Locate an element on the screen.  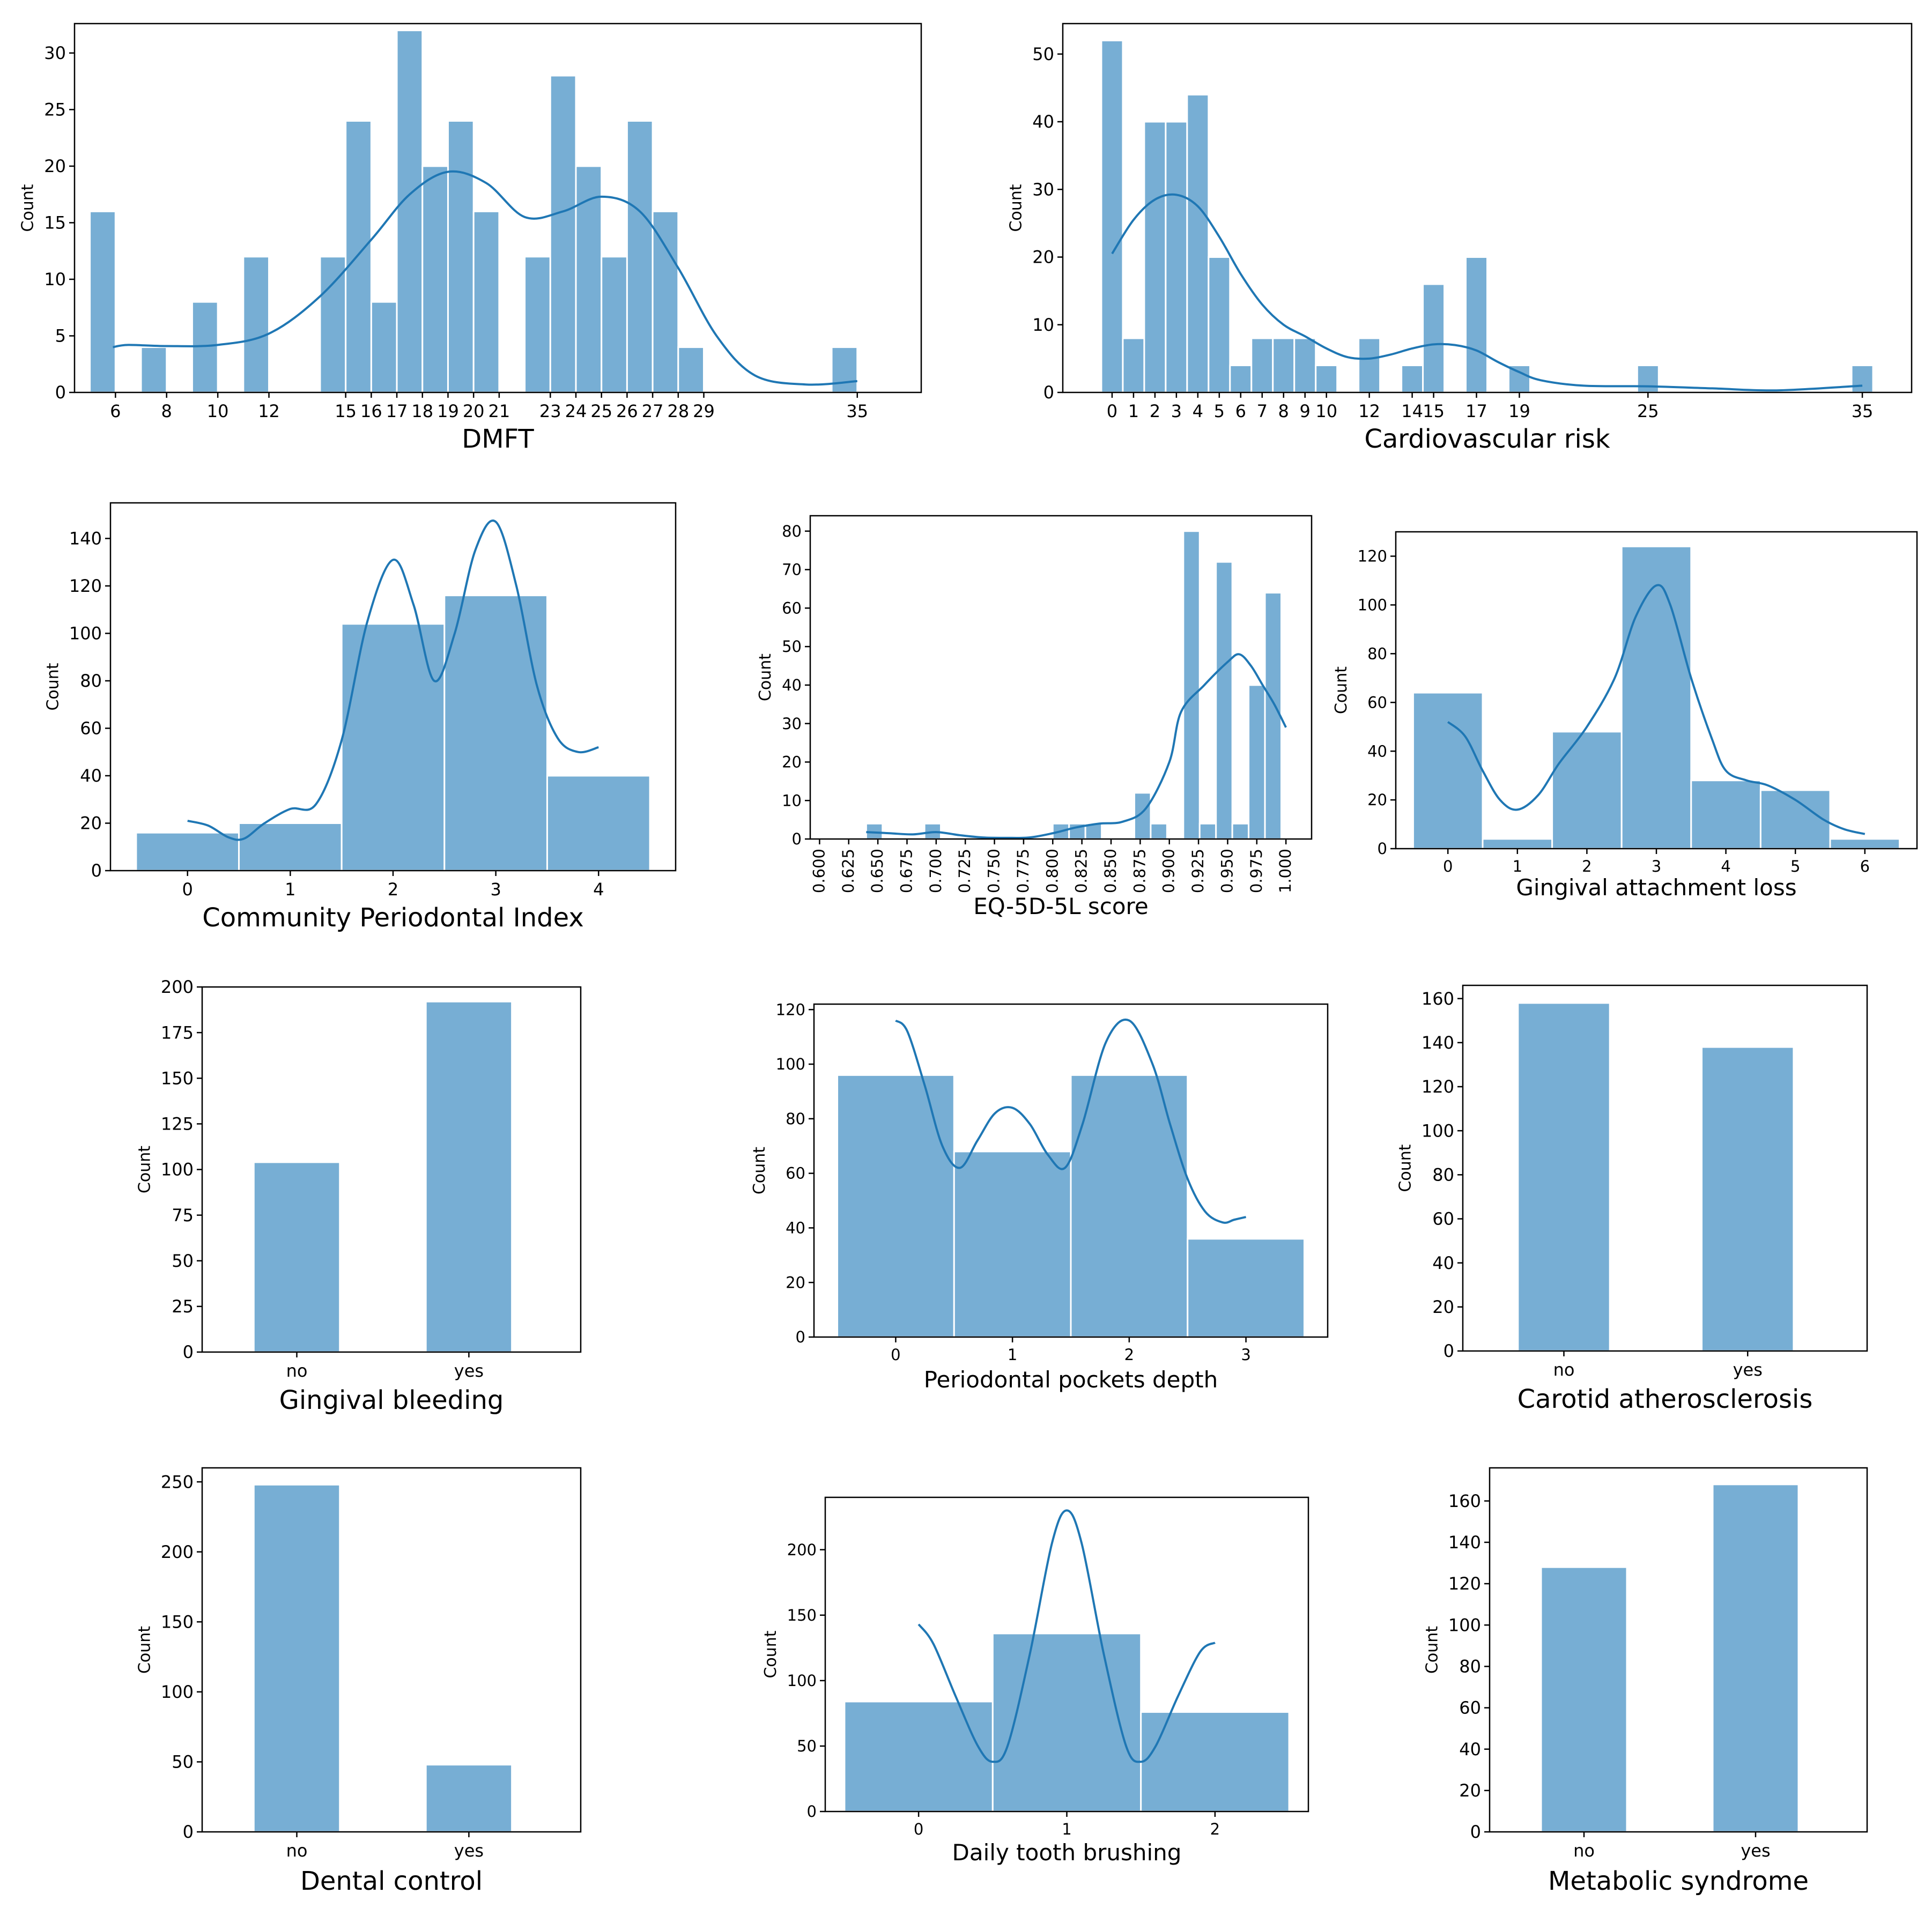
y-tick-label: 20 is located at coordinates (91, 823).